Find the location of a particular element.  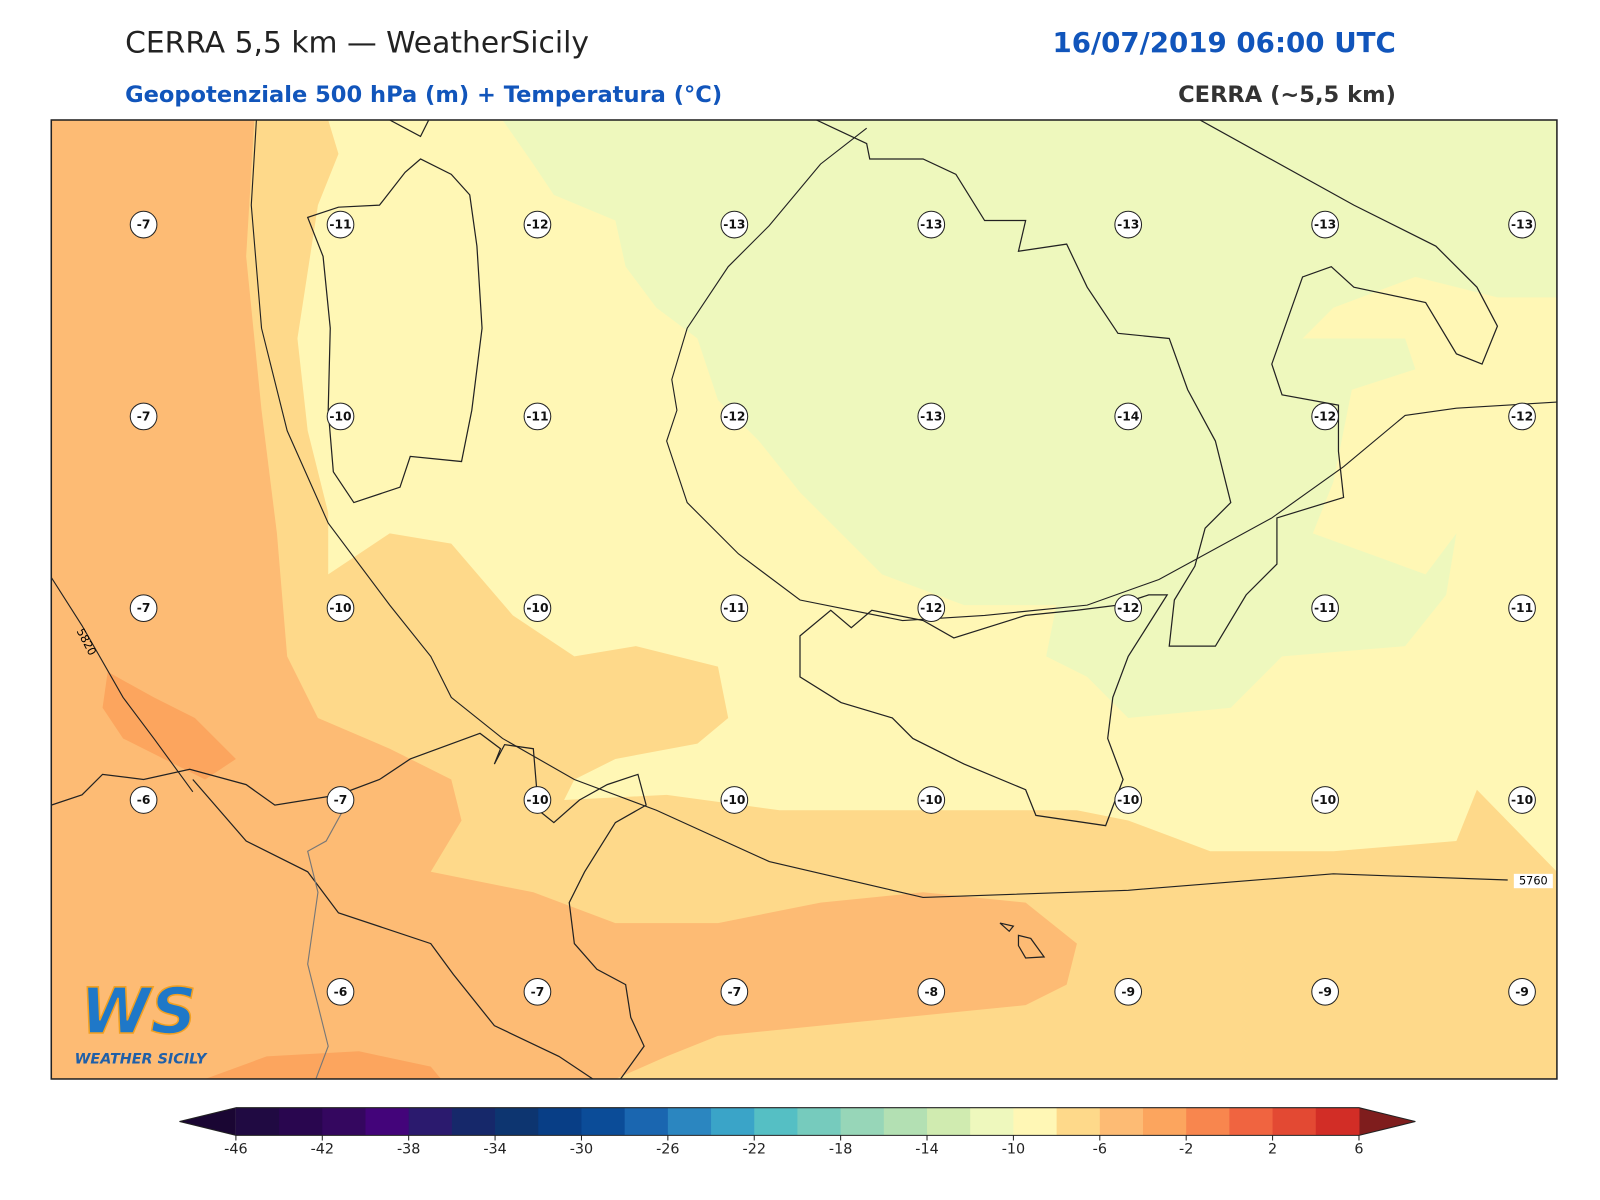

colorbar-tick-label: -10 is located at coordinates (1013, 1150).